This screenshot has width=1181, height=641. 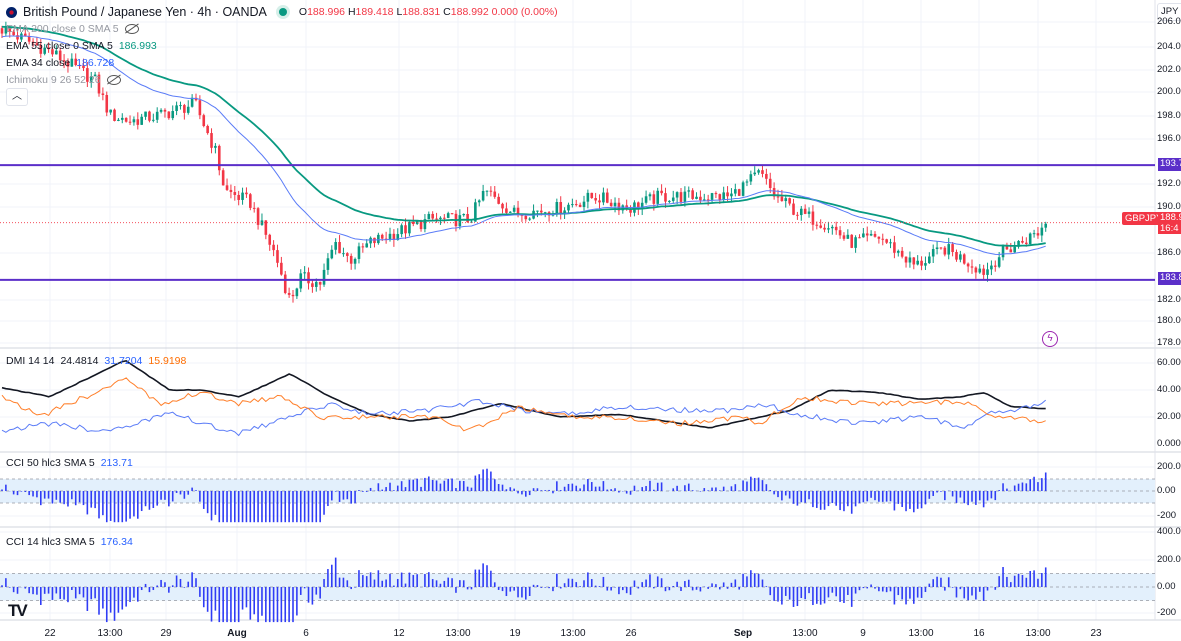 What do you see at coordinates (282, 12) in the screenshot?
I see `market-status-icon` at bounding box center [282, 12].